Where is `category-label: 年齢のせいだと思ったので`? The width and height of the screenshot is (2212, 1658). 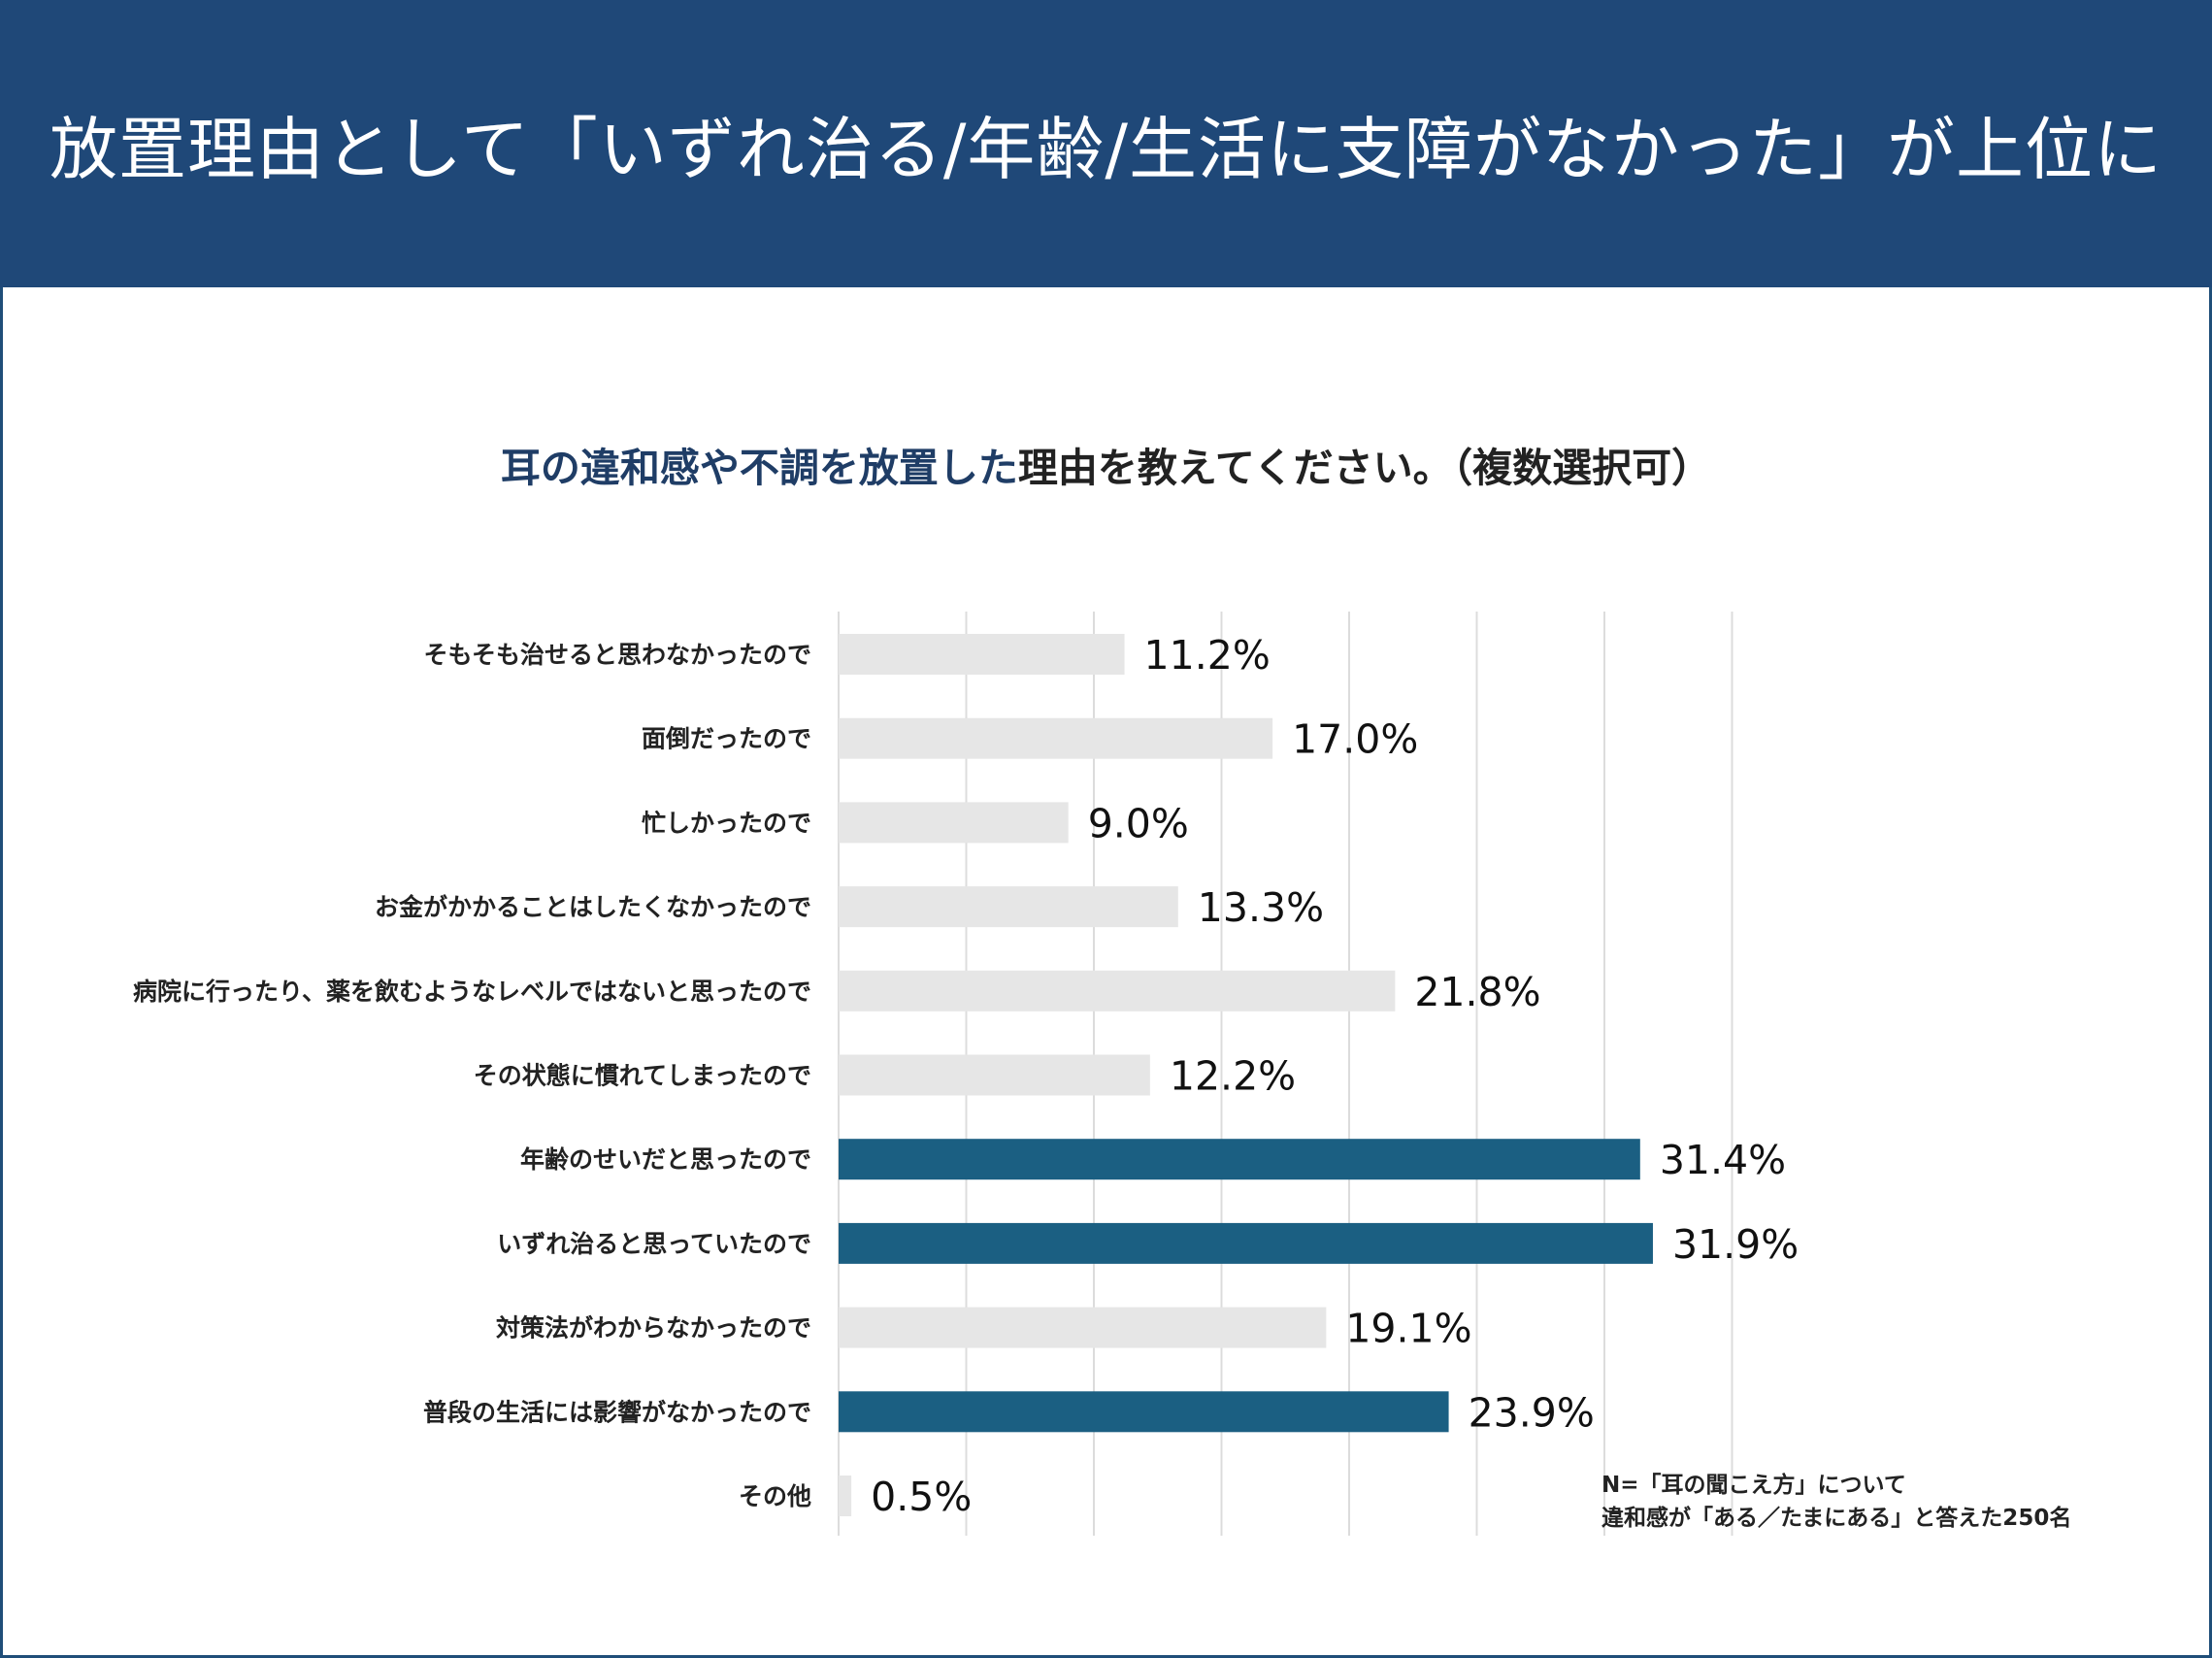
category-label: 年齢のせいだと思ったので is located at coordinates (665, 1159).